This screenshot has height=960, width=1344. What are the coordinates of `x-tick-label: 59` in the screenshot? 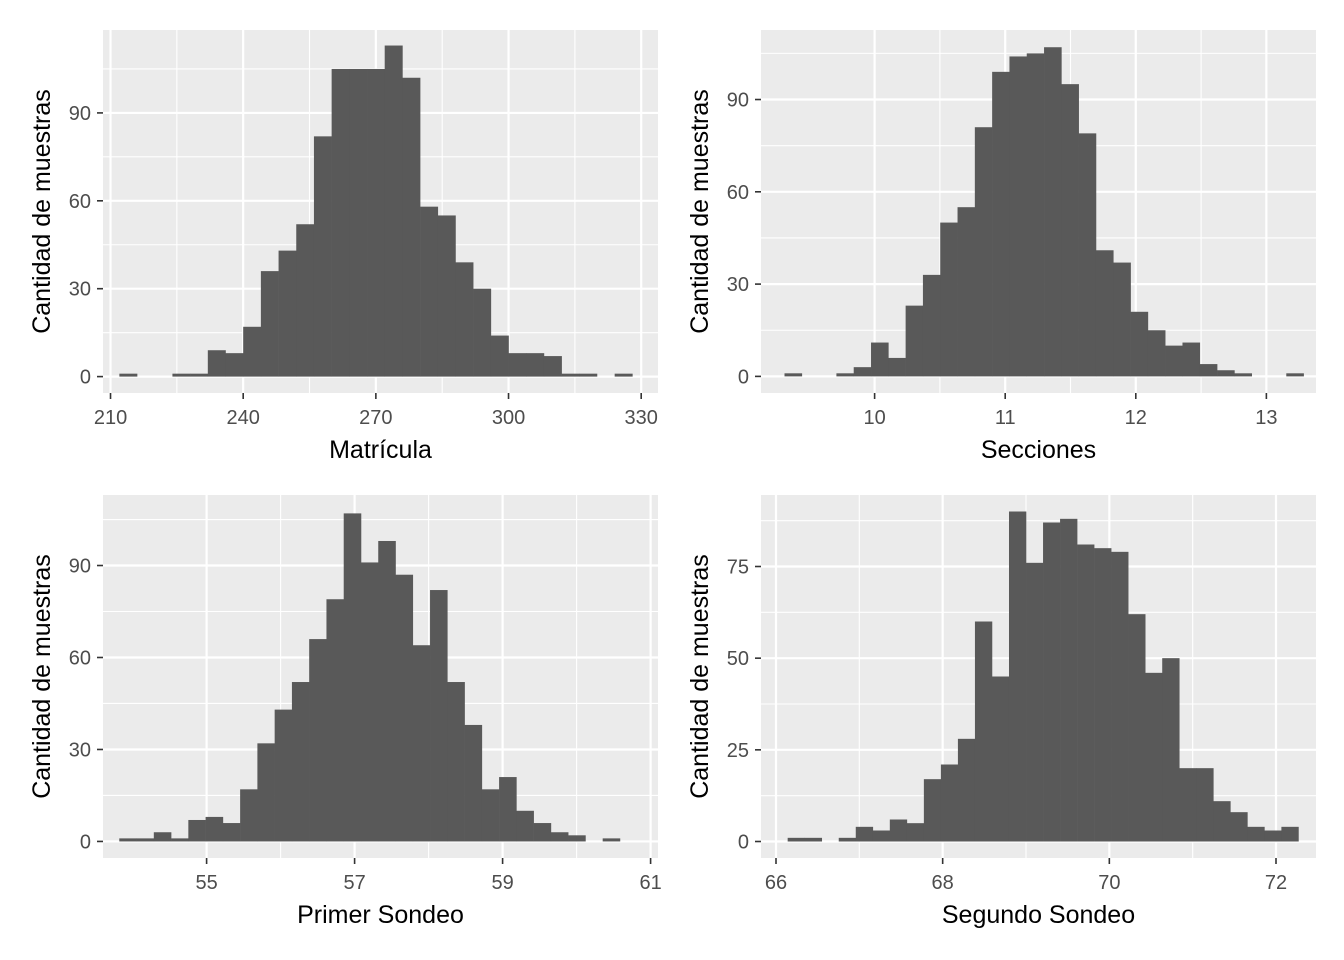 It's located at (502, 883).